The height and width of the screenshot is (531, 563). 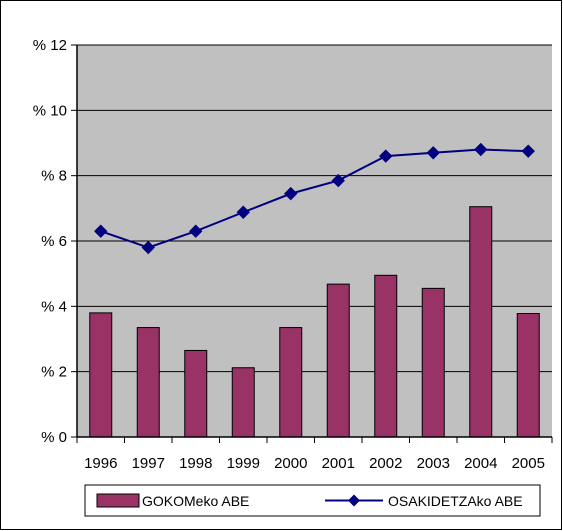 What do you see at coordinates (528, 463) in the screenshot?
I see `x-tick-label: 2005` at bounding box center [528, 463].